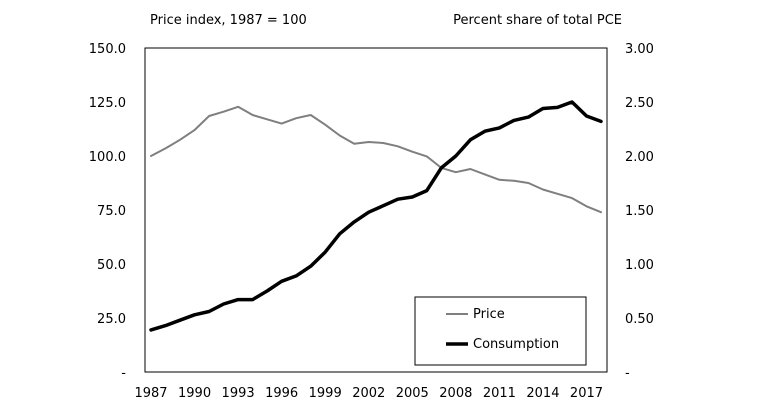 The image size is (768, 414). I want to click on left-tick-label: 25.0, so click(111, 319).